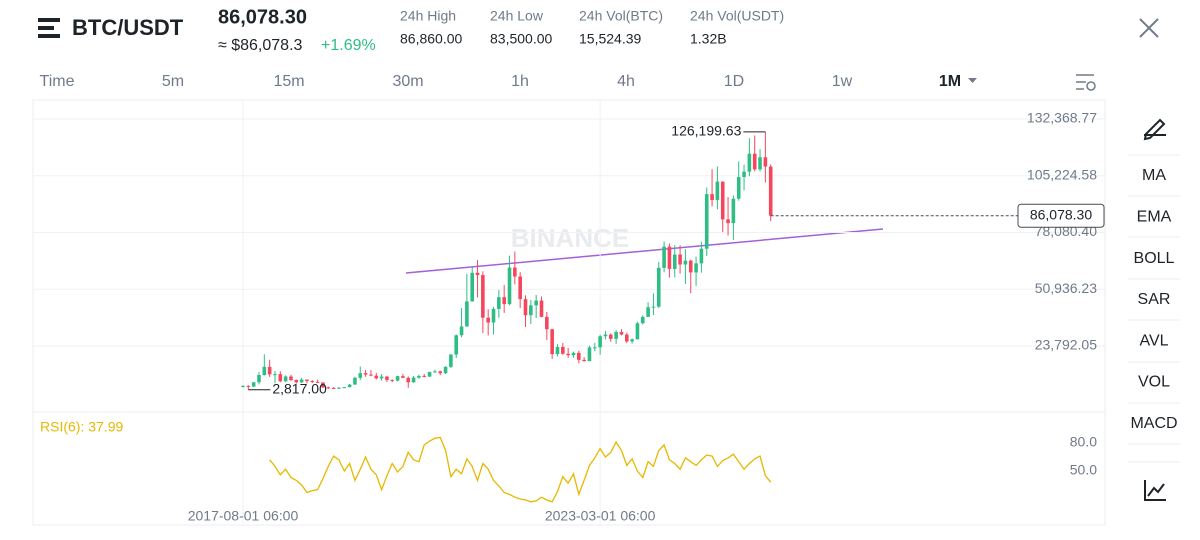  Describe the element at coordinates (708, 39) in the screenshot. I see `stat-value: 1.32B` at that location.